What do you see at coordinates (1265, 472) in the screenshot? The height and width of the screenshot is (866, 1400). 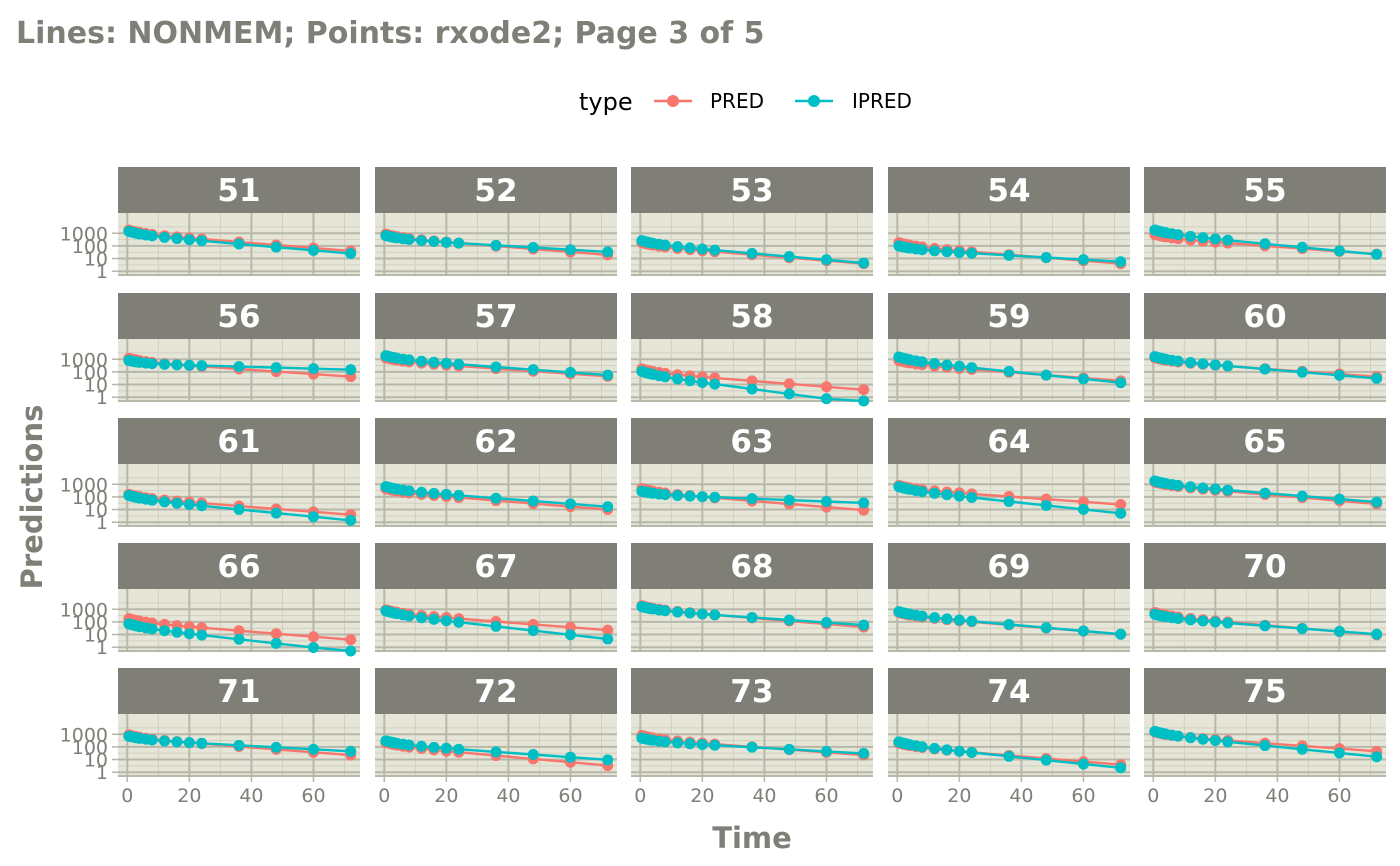 I see `panel-65: 65` at bounding box center [1265, 472].